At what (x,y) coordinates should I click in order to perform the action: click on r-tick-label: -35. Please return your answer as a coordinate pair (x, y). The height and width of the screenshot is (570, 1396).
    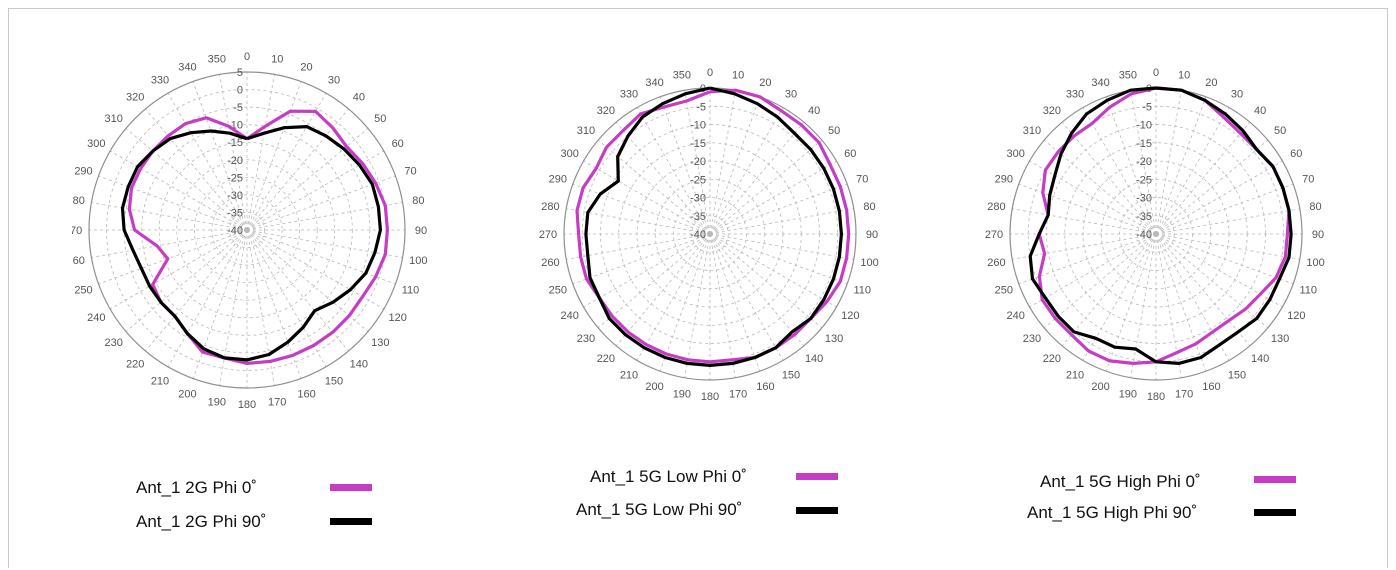
    Looking at the image, I should click on (698, 217).